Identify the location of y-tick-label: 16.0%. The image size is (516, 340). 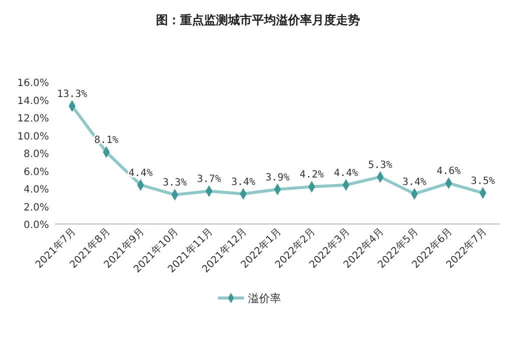
(33, 83).